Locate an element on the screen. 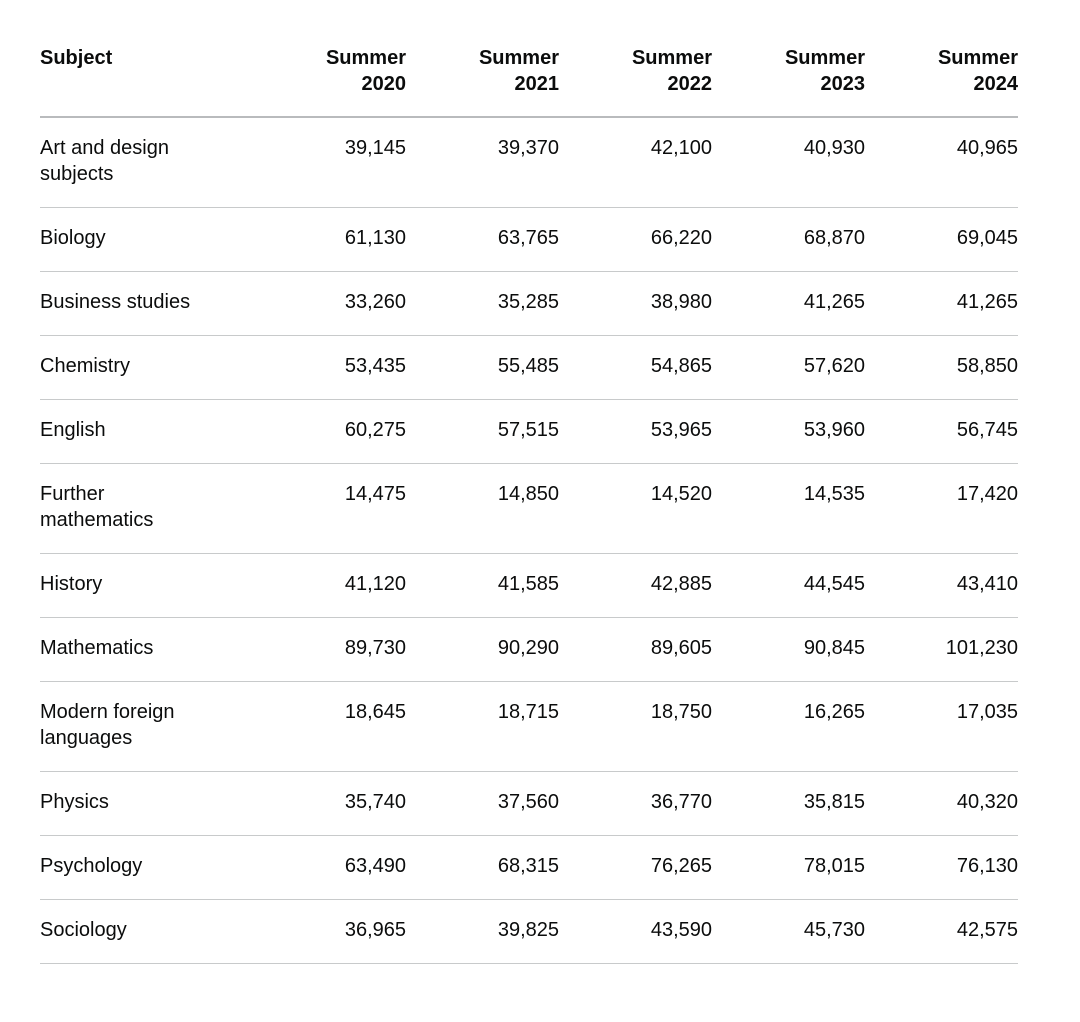  value-cell: 18,645 is located at coordinates (329, 726).